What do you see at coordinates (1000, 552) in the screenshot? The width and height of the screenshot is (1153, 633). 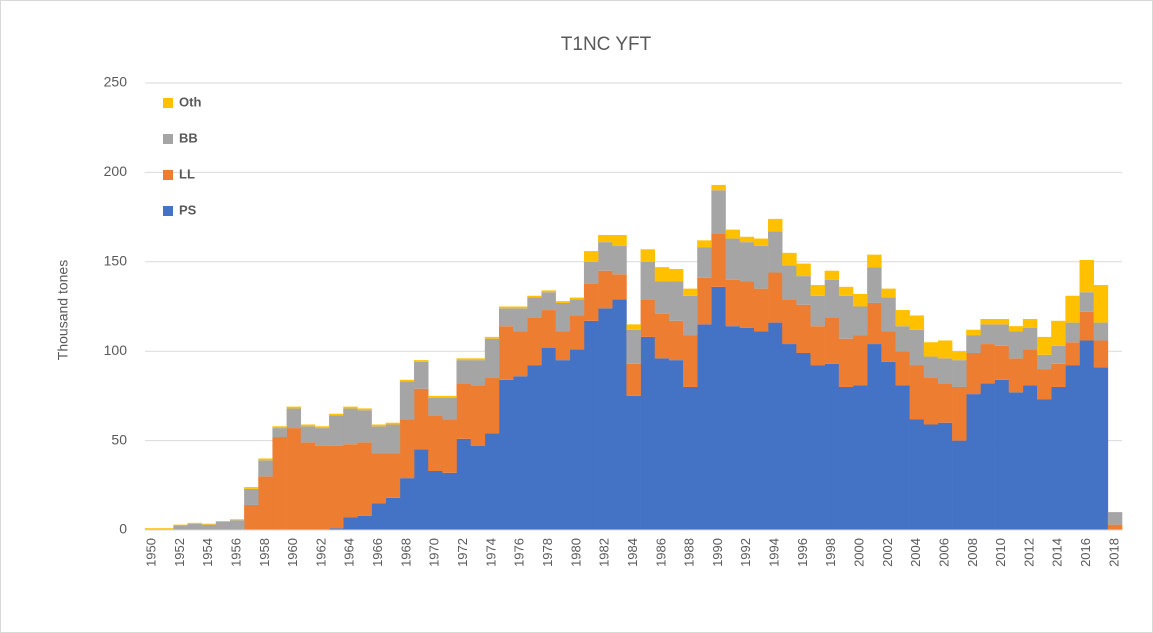 I see `x-tick-label: 2010` at bounding box center [1000, 552].